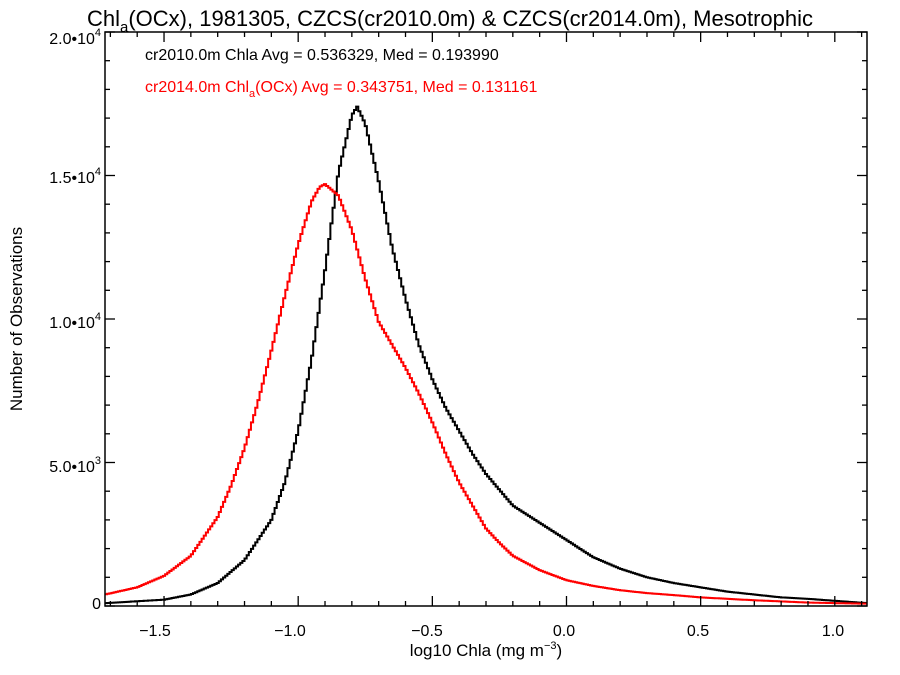 The height and width of the screenshot is (675, 900). I want to click on x-tick-label: −1.0, so click(290, 631).